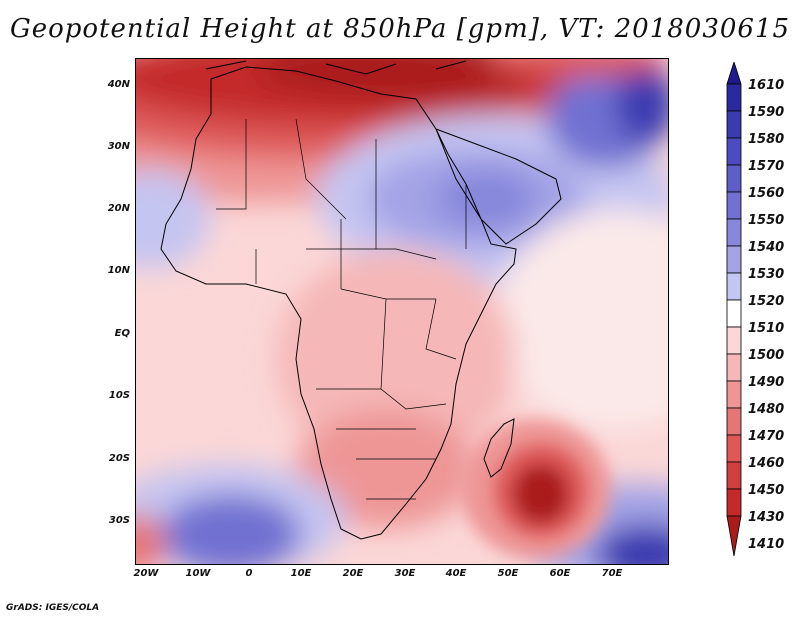  I want to click on colorbar-label: 1530, so click(766, 274).